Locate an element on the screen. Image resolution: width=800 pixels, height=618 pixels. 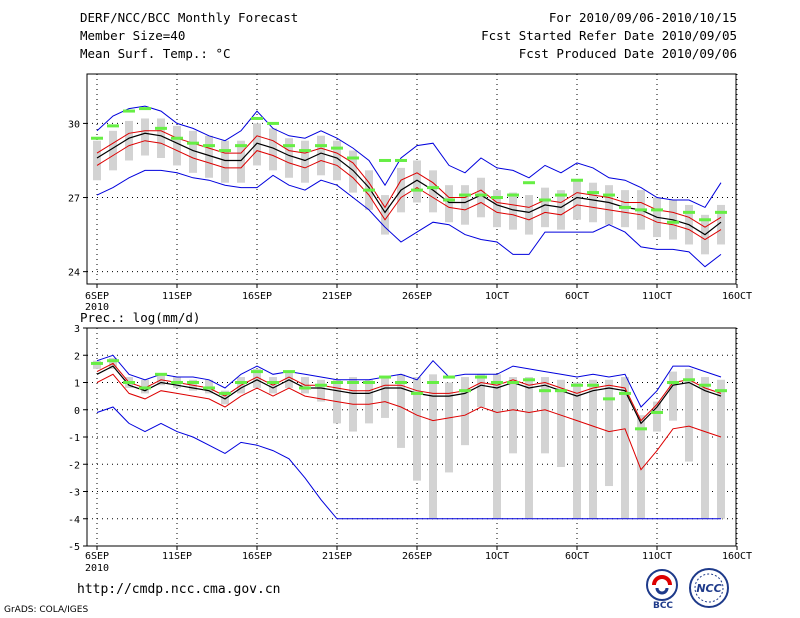
title-line-3: Mean Surf. Temp.: °C is located at coordinates (155, 53).